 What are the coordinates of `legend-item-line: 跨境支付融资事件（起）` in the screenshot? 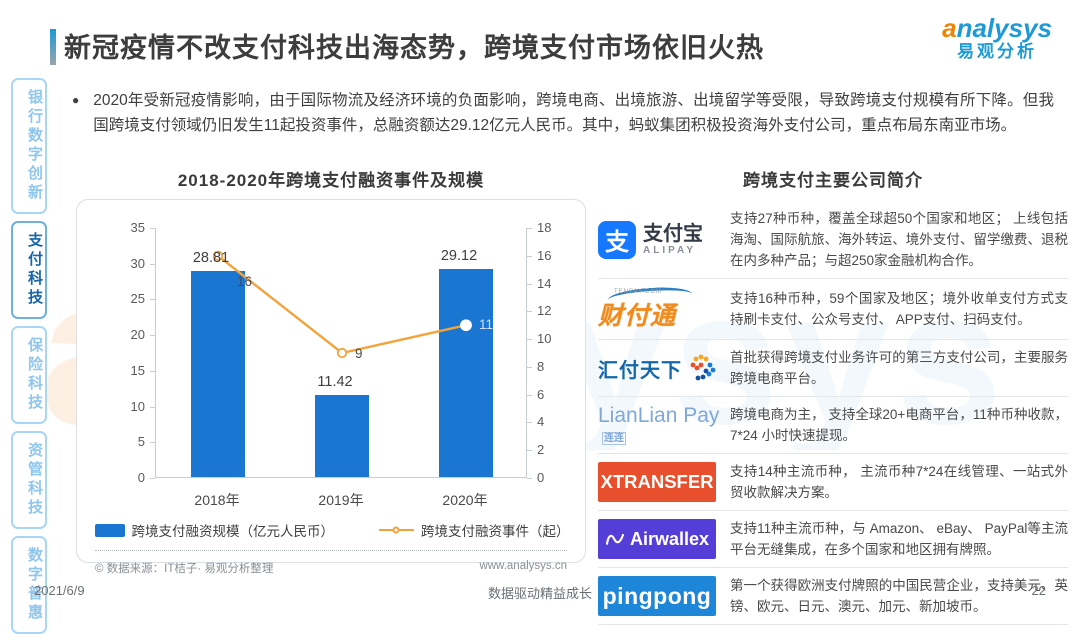 It's located at (474, 530).